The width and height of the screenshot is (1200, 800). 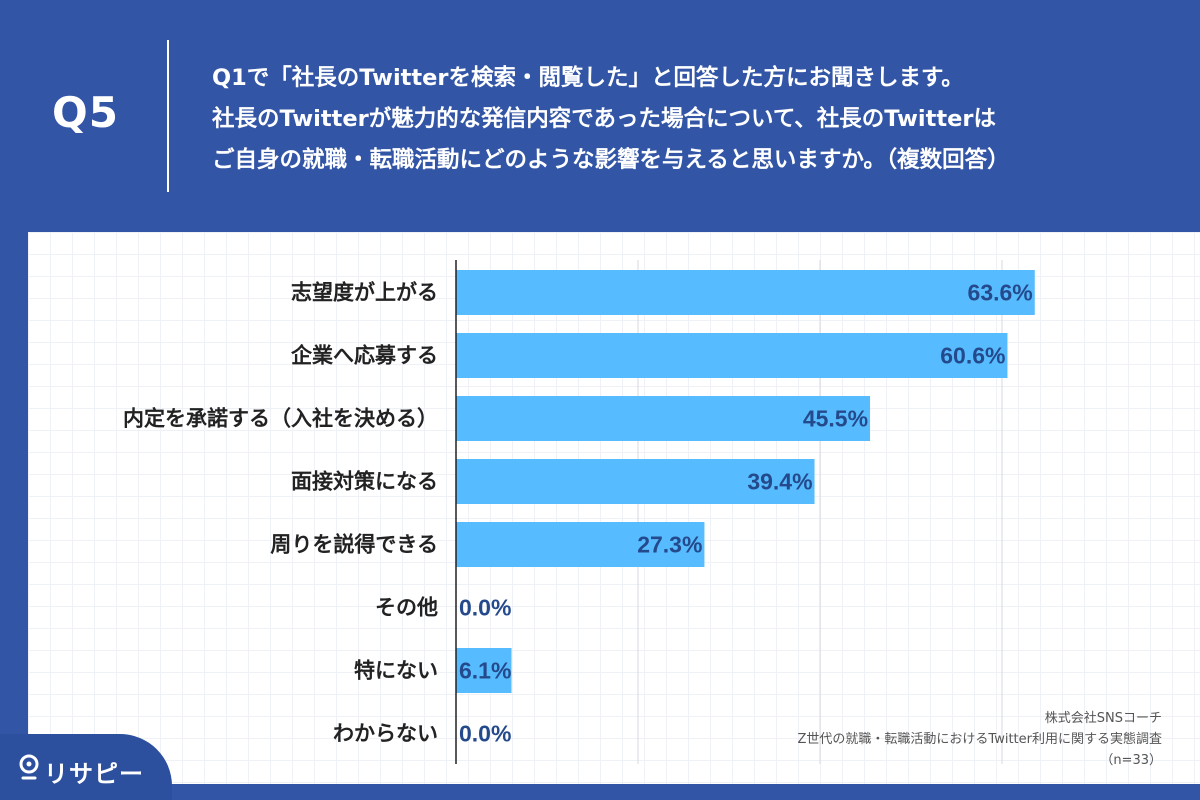 What do you see at coordinates (835, 419) in the screenshot?
I see `value-label: 45.5%` at bounding box center [835, 419].